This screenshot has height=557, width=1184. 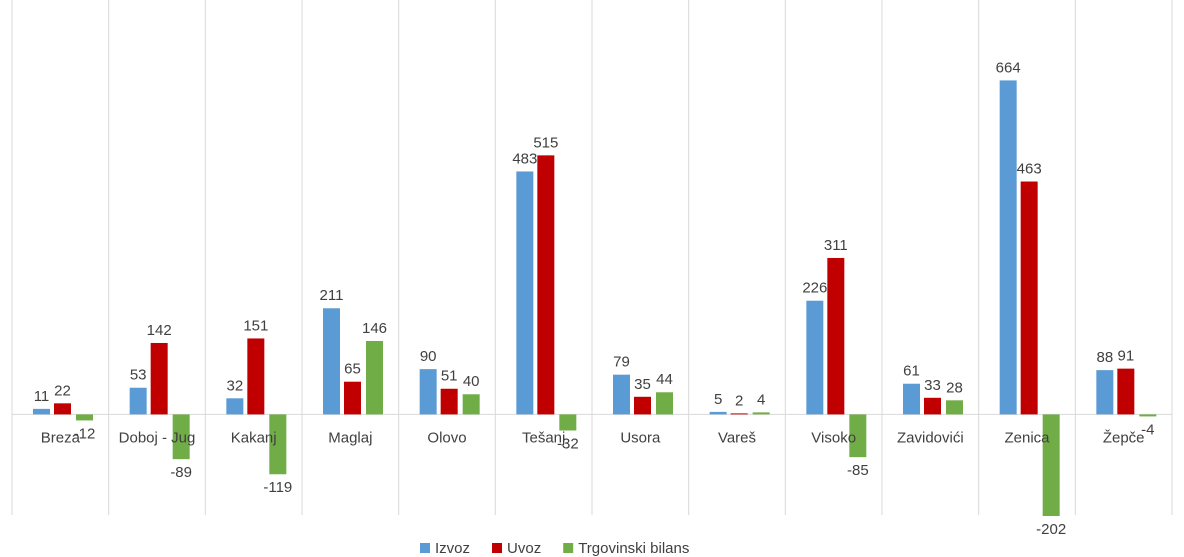 What do you see at coordinates (664, 379) in the screenshot?
I see `data-label: 44` at bounding box center [664, 379].